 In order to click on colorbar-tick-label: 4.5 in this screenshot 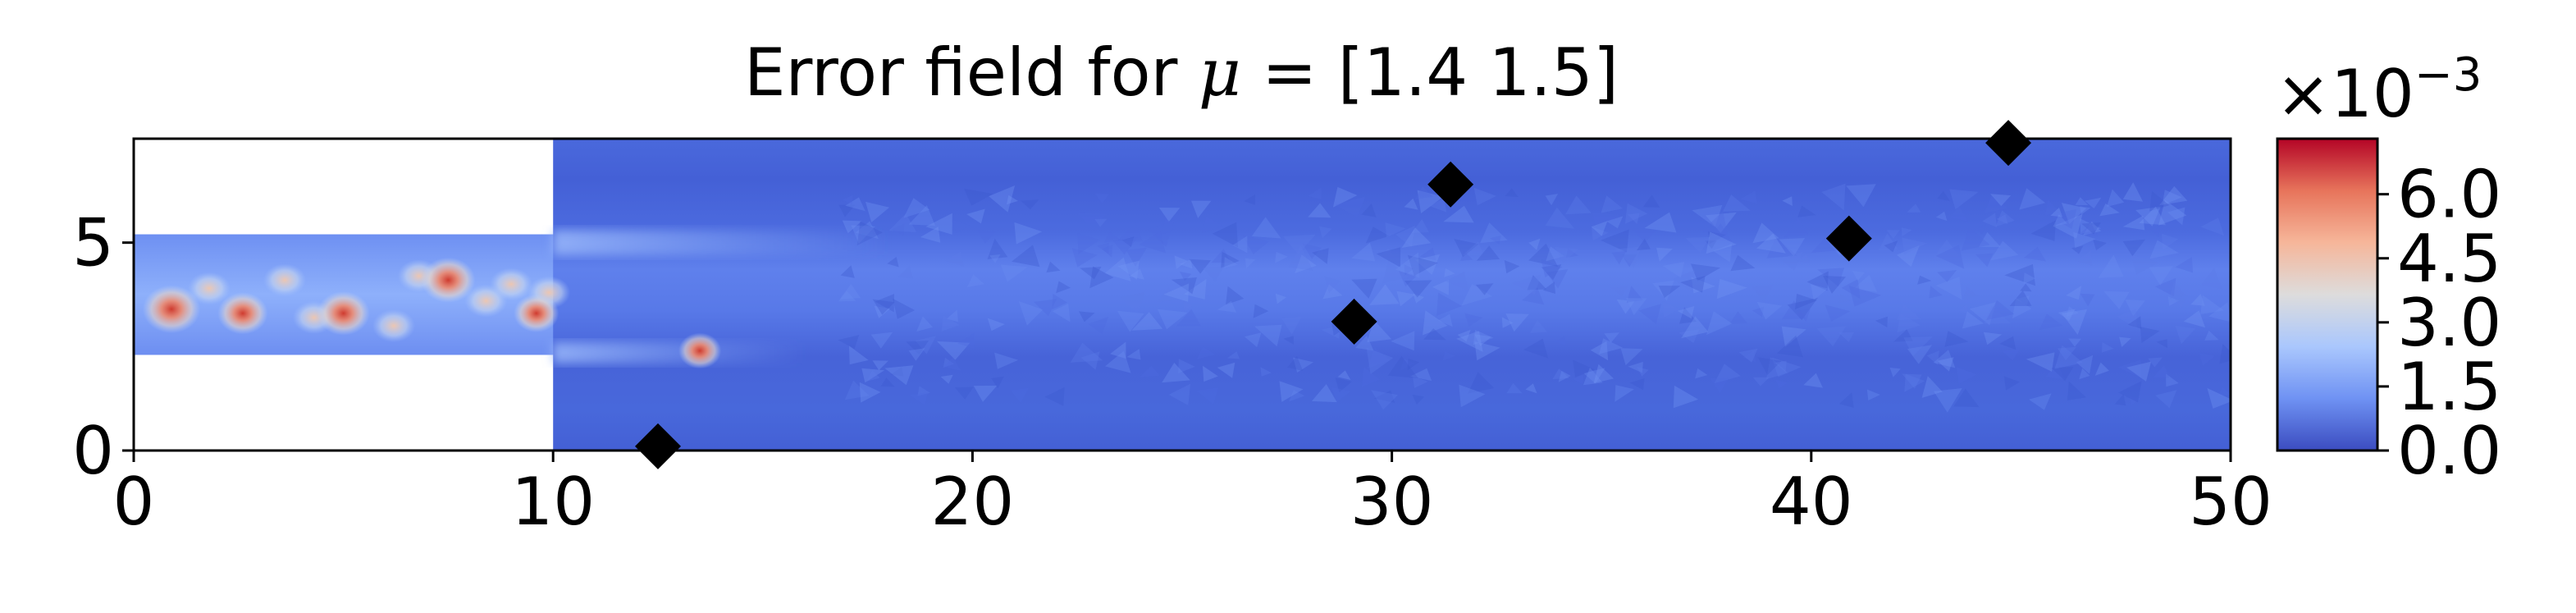, I will do `click(2449, 259)`.